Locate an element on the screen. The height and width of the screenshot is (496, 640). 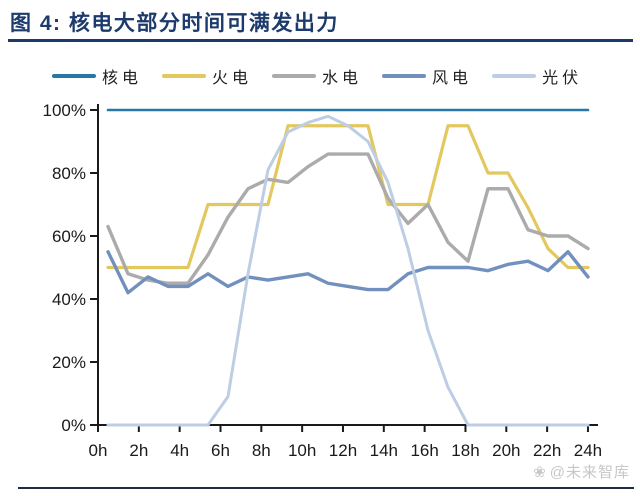
chart-legend: 核电 火电 水电 风电 光伏 is located at coordinates (327, 76).